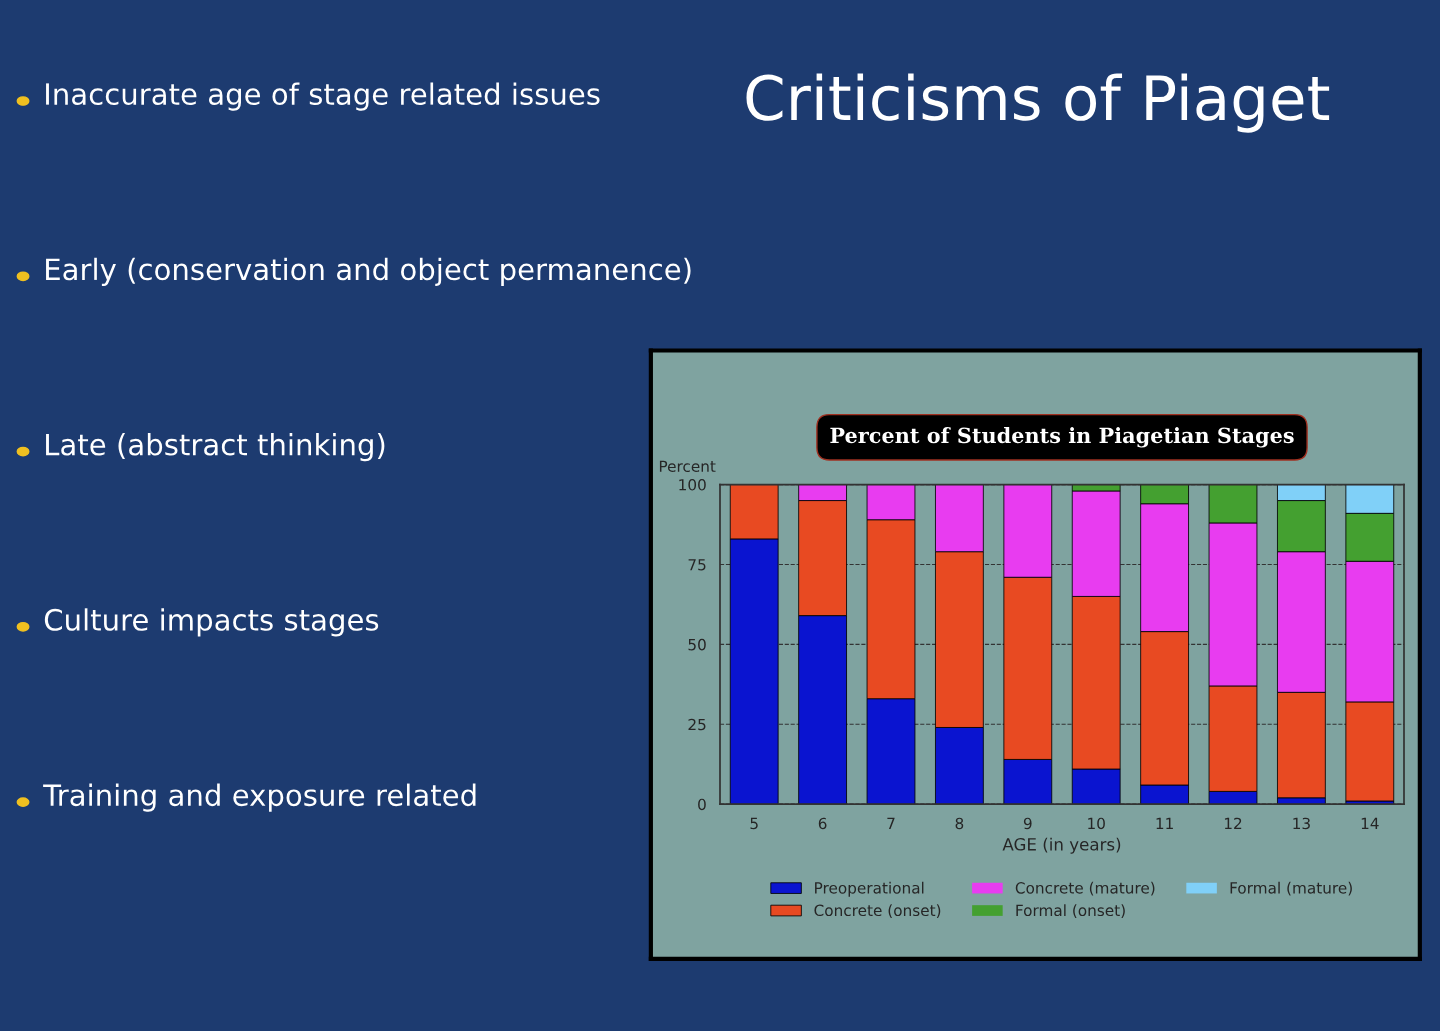  Describe the element at coordinates (697, 565) in the screenshot. I see `y-tick-label: 75` at that location.